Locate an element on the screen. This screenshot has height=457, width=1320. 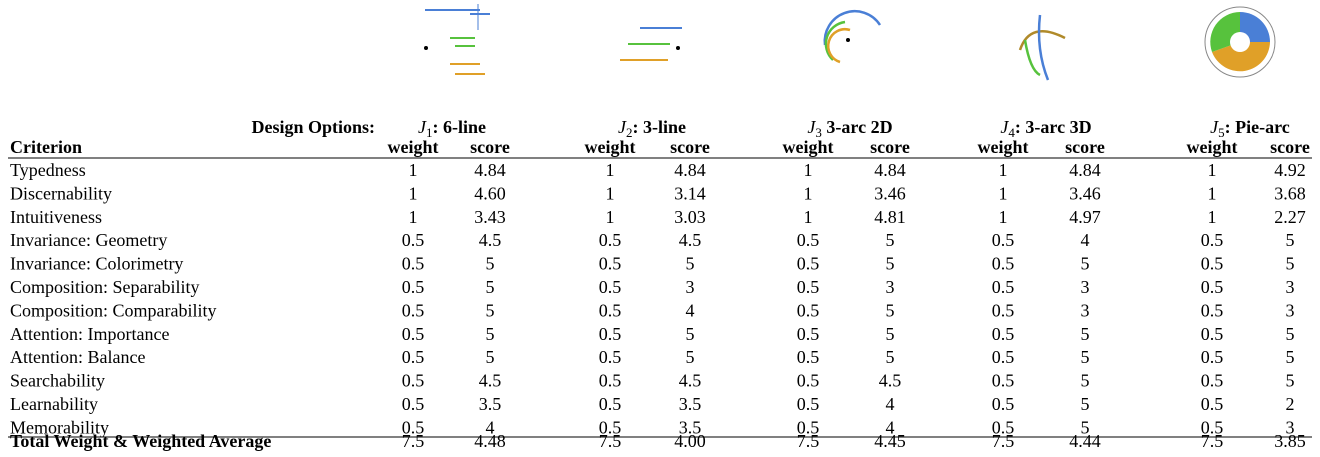
cell: 3.43 is located at coordinates (490, 217).